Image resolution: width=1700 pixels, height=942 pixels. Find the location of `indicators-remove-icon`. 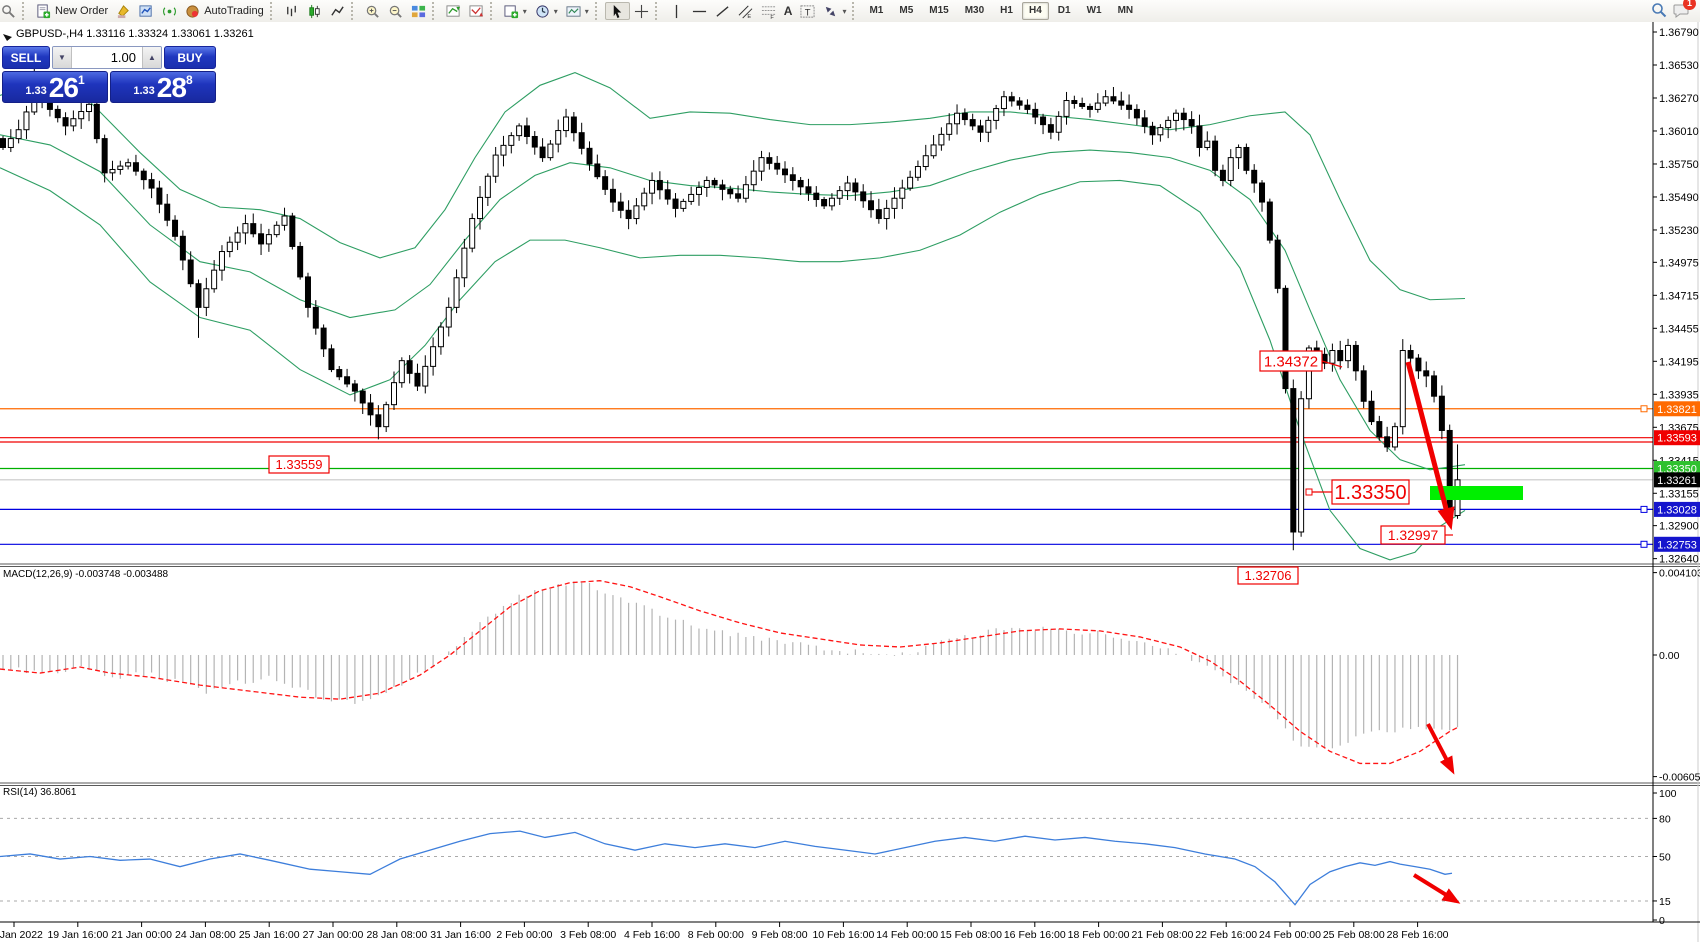

indicators-remove-icon is located at coordinates (476, 11).